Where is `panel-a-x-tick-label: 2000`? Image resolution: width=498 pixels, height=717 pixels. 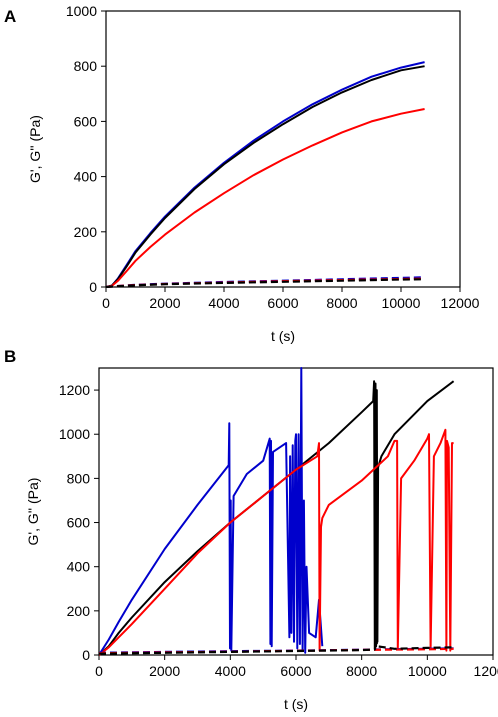
panel-a-x-tick-label: 2000 is located at coordinates (164, 303).